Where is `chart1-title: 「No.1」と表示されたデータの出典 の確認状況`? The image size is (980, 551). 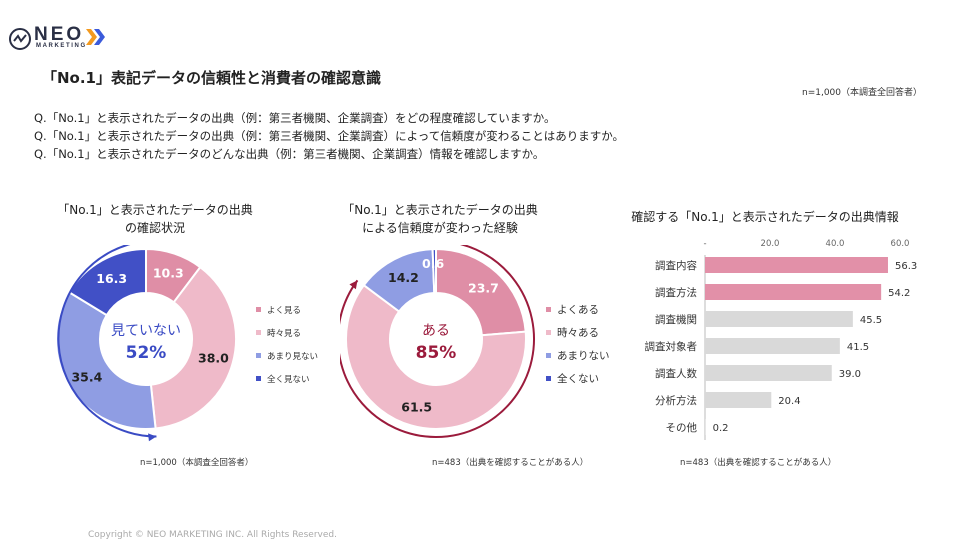
chart1-title: 「No.1」と表示されたデータの出典 の確認状況 is located at coordinates (155, 219).